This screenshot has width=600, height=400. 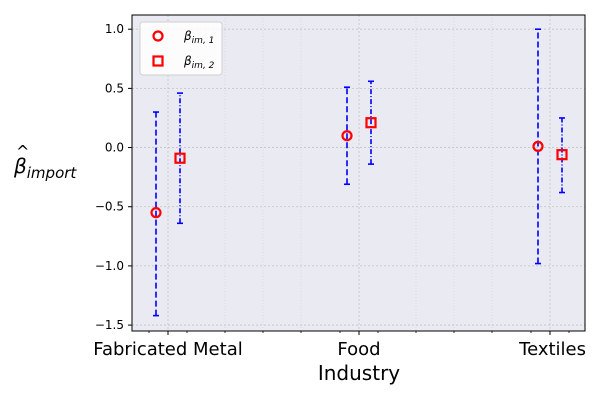 I want to click on legend-box, so click(x=181, y=48).